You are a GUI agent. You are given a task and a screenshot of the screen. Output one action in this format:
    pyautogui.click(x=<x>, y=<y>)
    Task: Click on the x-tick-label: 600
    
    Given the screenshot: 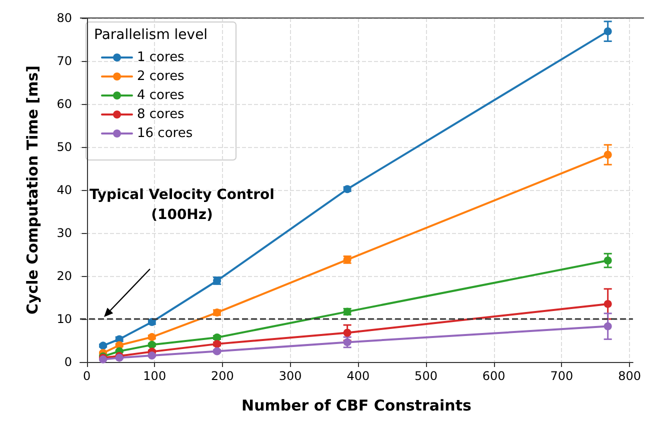 What is the action you would take?
    pyautogui.click(x=494, y=376)
    